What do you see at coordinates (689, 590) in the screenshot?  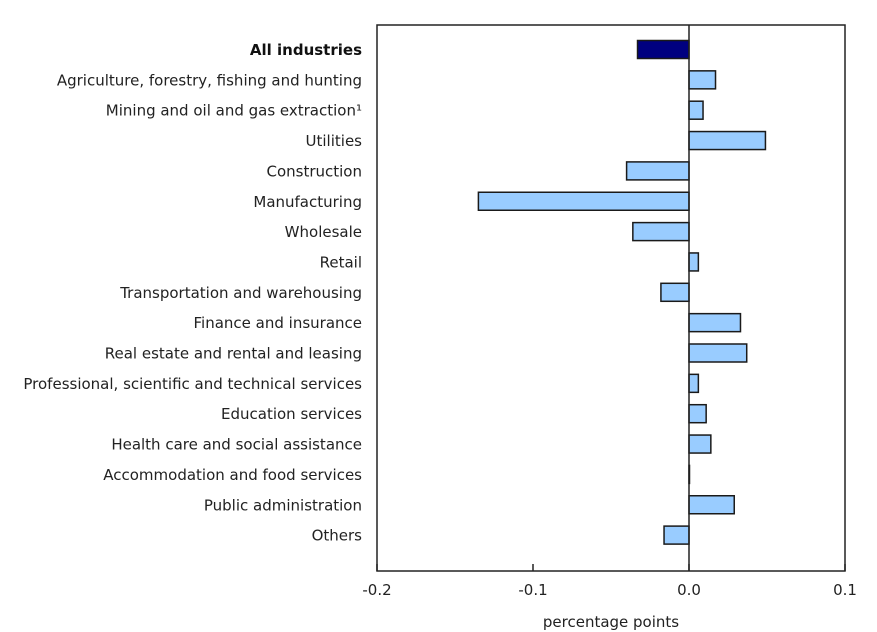 I see `x-tick-label-2: 0.0` at bounding box center [689, 590].